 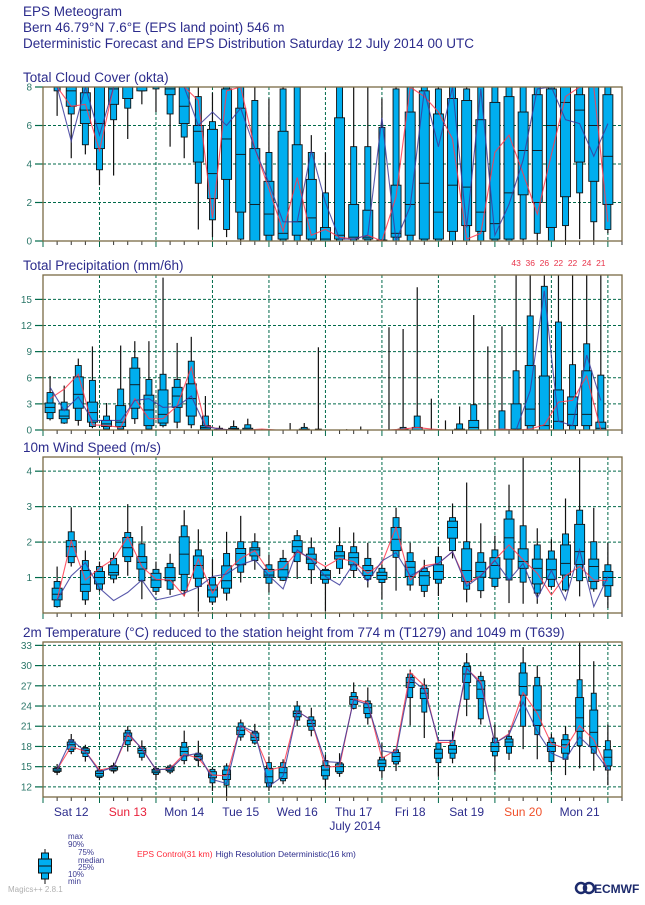 I want to click on legend-control: EPS Control(31 km), so click(x=175, y=854).